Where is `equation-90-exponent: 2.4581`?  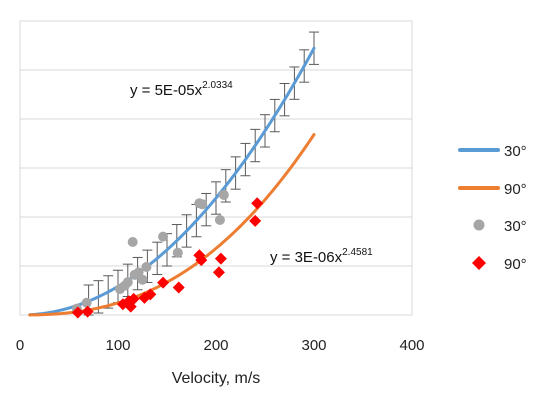 equation-90-exponent: 2.4581 is located at coordinates (357, 252).